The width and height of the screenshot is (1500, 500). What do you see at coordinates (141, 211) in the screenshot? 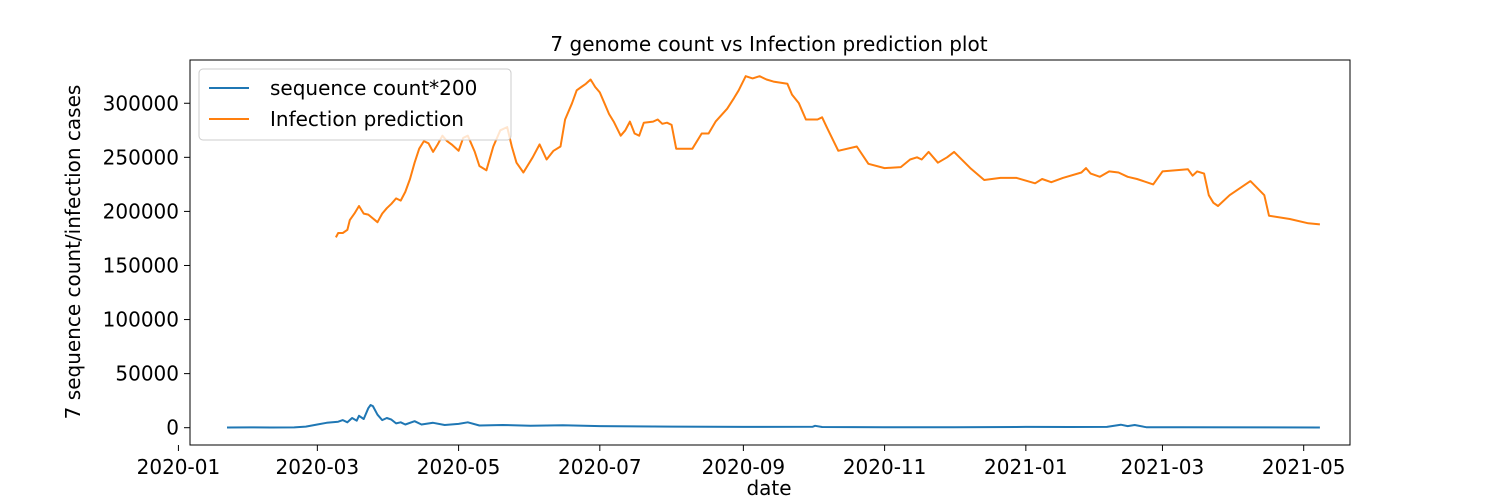
I see `y-tick-label: 200000` at bounding box center [141, 211].